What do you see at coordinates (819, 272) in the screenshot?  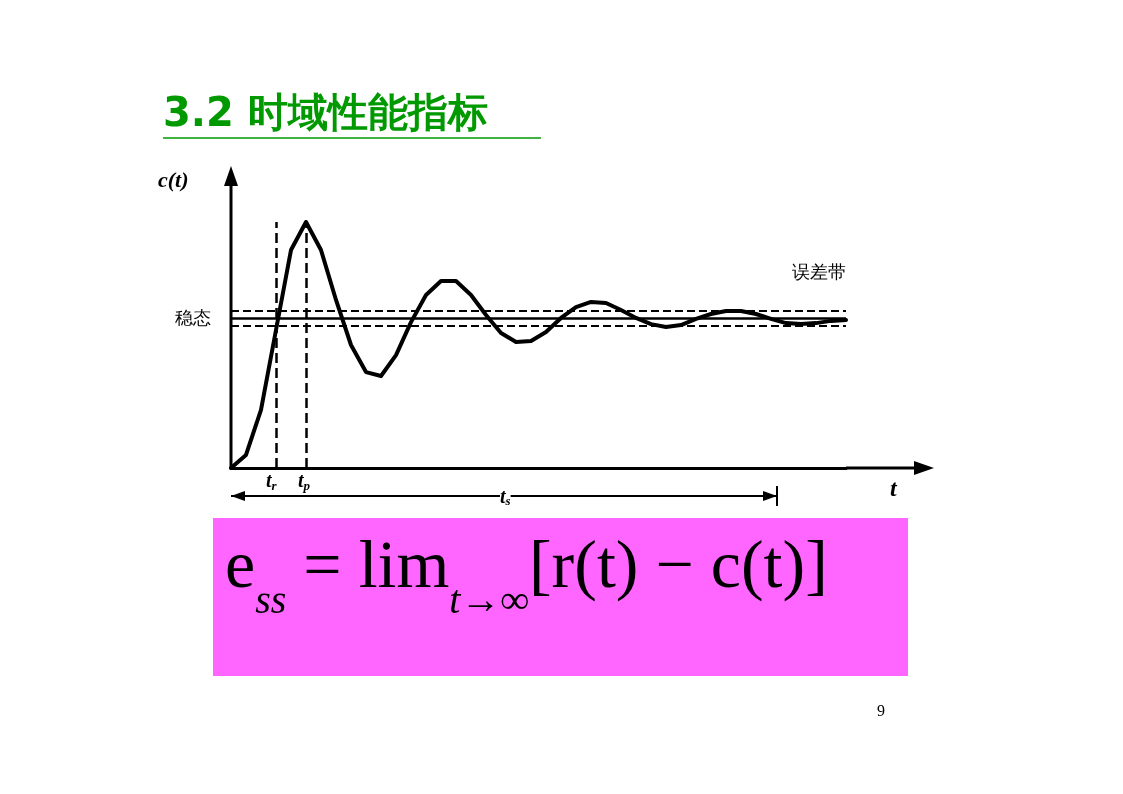 I see `ref-line-label: 误差带` at bounding box center [819, 272].